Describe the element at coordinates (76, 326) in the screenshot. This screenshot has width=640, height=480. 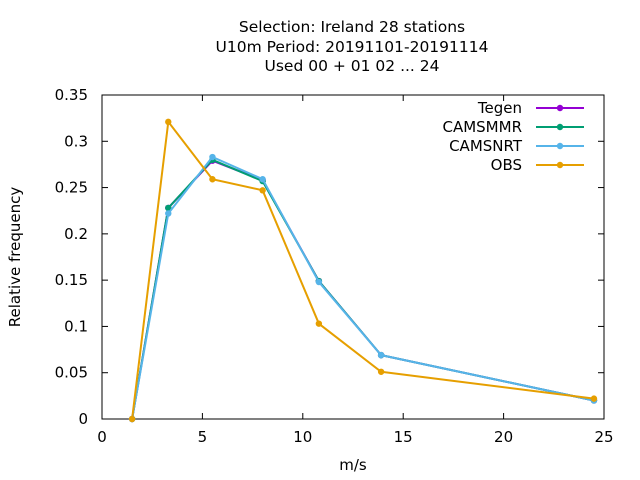
I see `y-tick-label: 0.1` at that location.